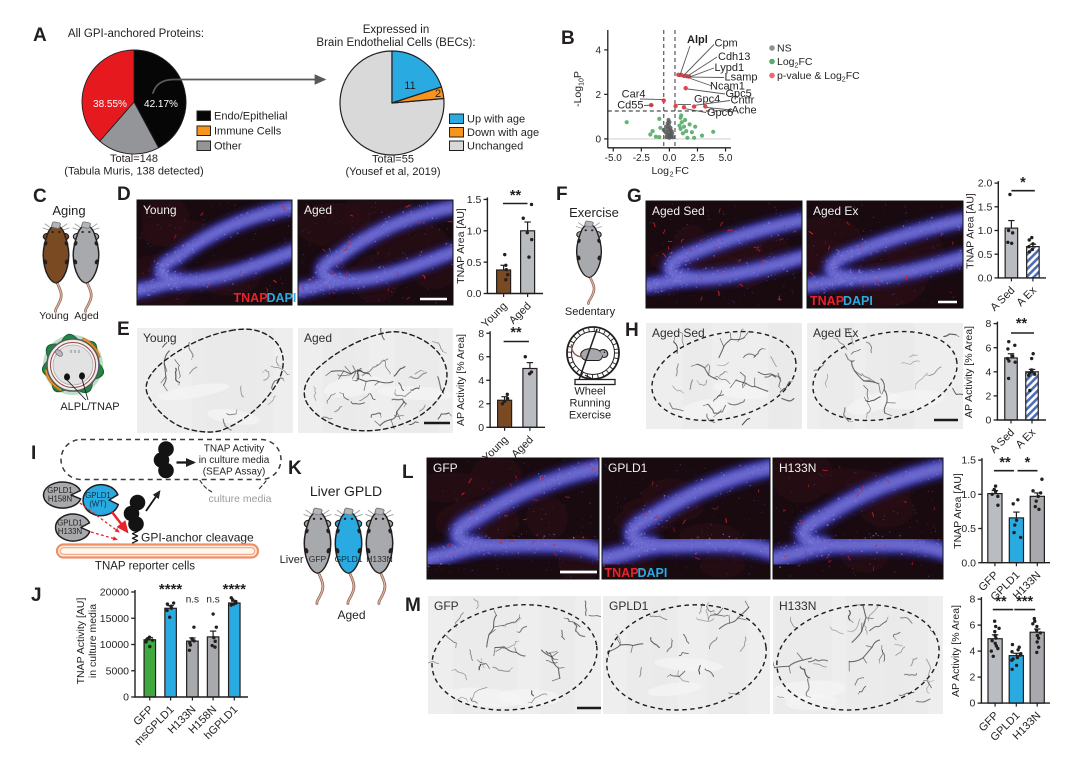 The image size is (1080, 761). Describe the element at coordinates (568, 38) in the screenshot. I see `svg-text: B` at that location.